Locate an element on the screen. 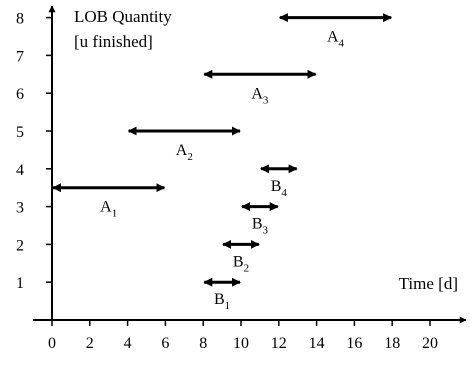 This screenshot has height=388, width=470. x-axis-label: Time [d] is located at coordinates (428, 283).